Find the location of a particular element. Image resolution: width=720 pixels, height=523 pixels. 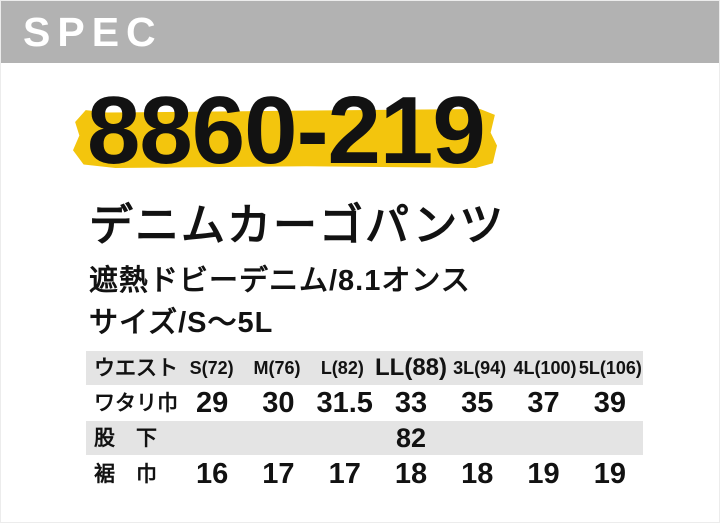

spec-banner-title: SPEC is located at coordinates (93, 31).